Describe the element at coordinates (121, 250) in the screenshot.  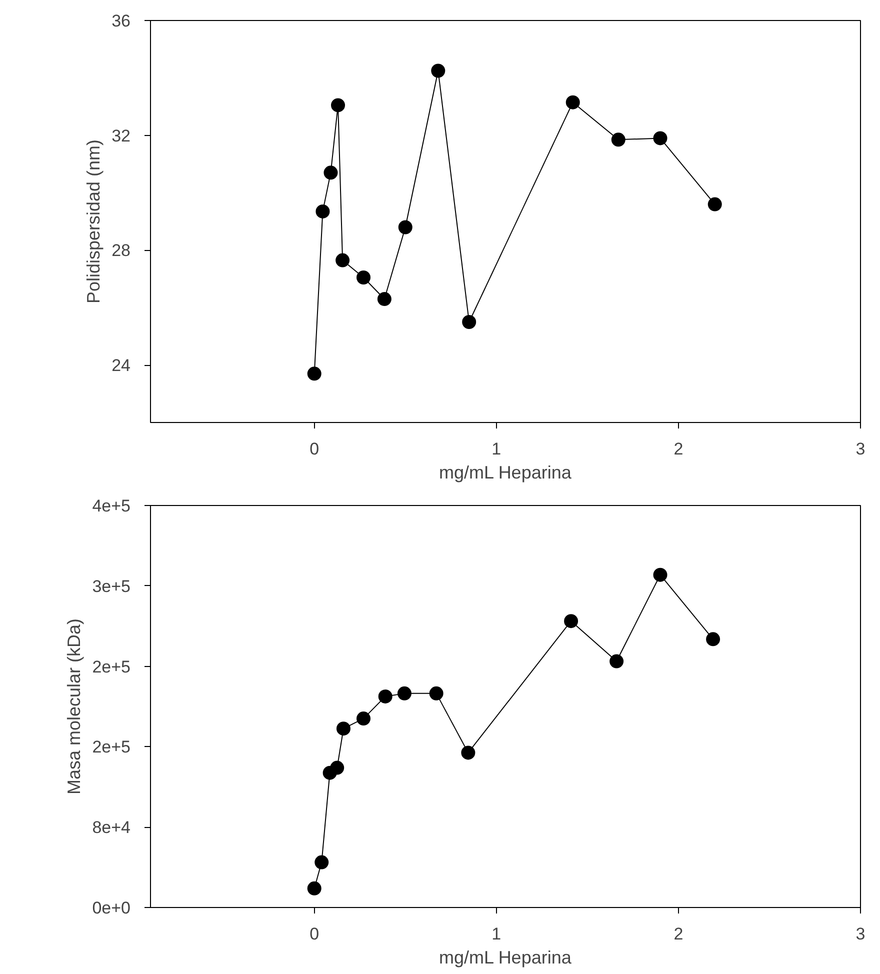
I see `y-tick-label: 28` at that location.